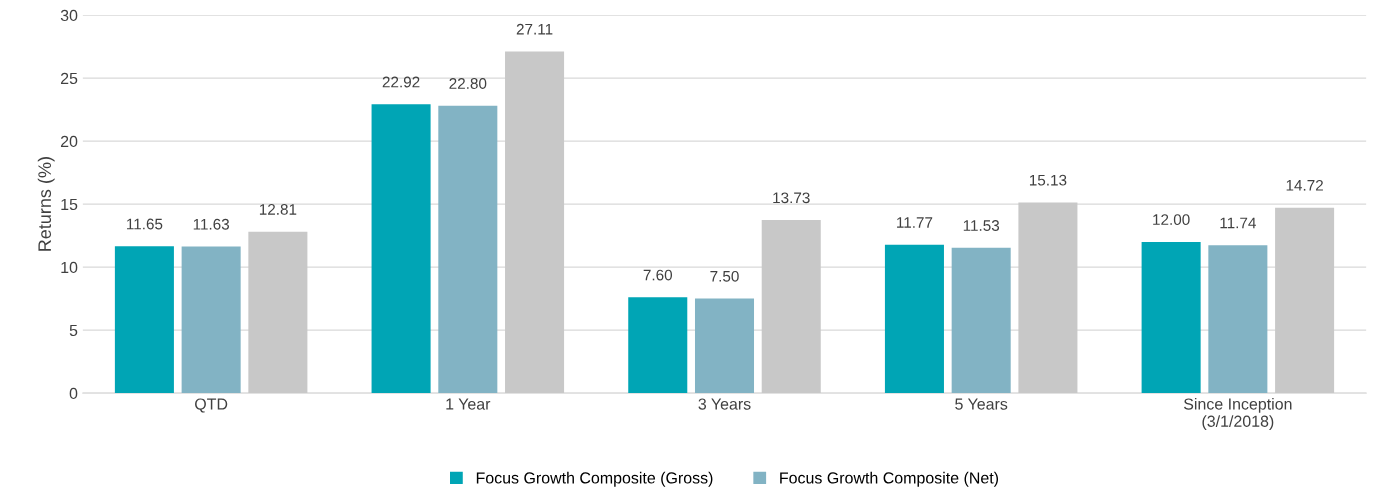  I want to click on x-tick-label: Since Inception (3/1/2018), so click(1237, 414).